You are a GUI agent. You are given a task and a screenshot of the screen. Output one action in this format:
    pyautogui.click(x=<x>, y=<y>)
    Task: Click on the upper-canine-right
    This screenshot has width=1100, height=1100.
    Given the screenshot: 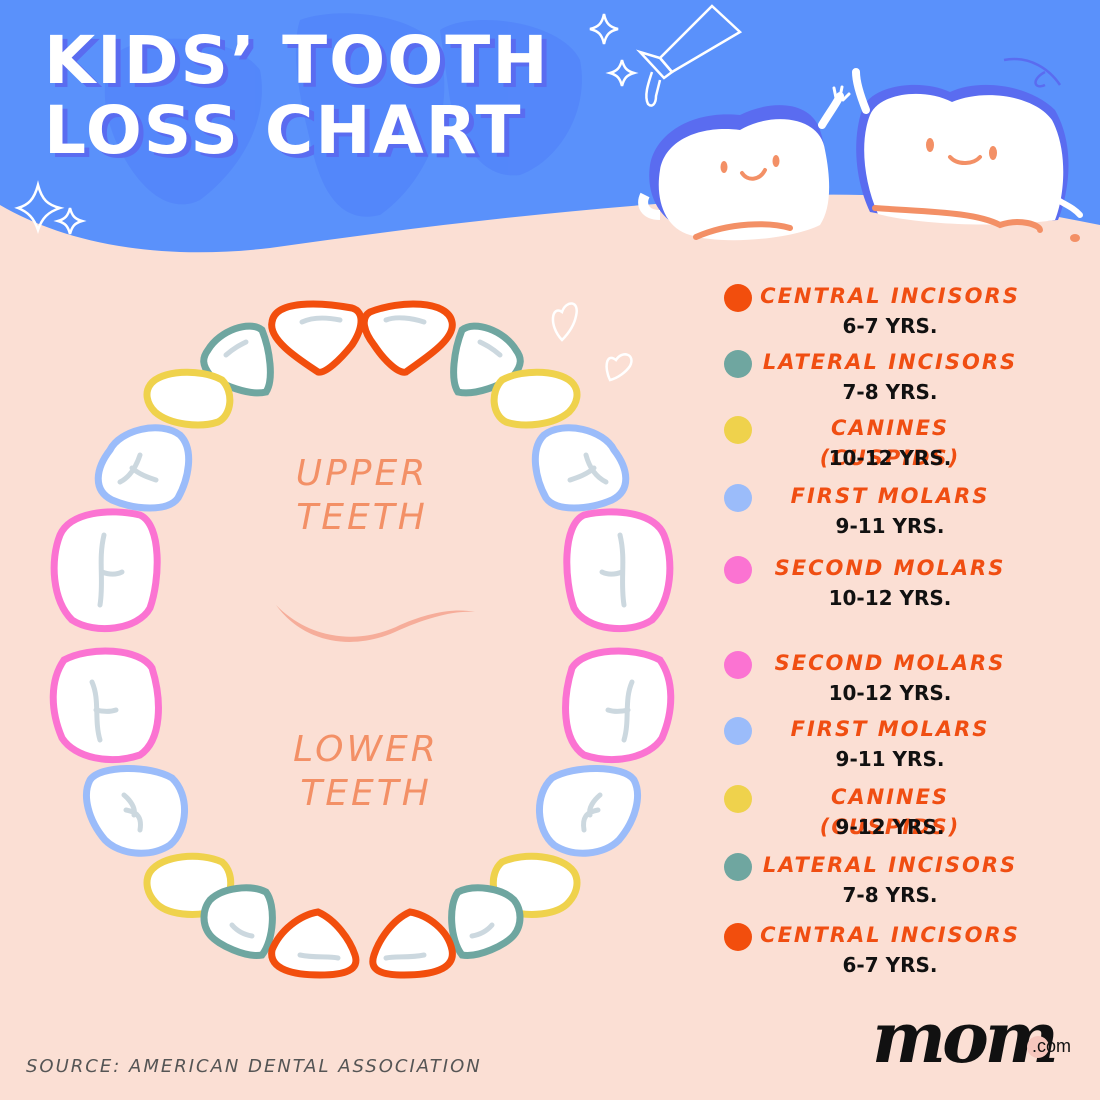 What is the action you would take?
    pyautogui.click(x=535, y=398)
    